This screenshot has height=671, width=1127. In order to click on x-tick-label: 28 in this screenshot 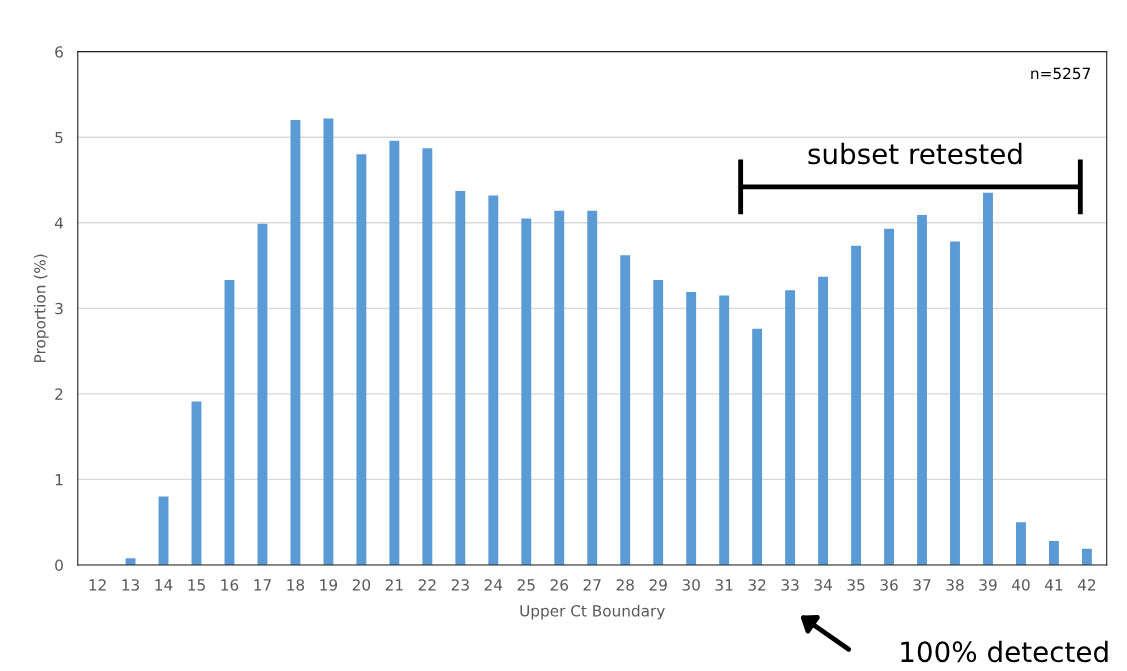, I will do `click(625, 585)`.